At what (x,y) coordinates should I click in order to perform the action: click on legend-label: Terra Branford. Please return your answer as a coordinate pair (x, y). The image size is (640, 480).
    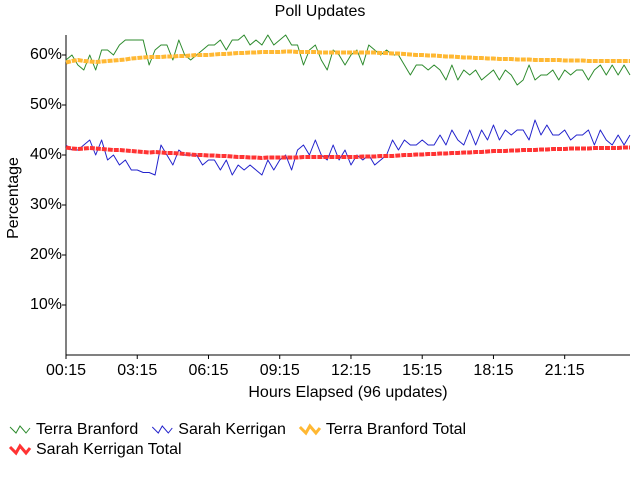
    Looking at the image, I should click on (87, 429).